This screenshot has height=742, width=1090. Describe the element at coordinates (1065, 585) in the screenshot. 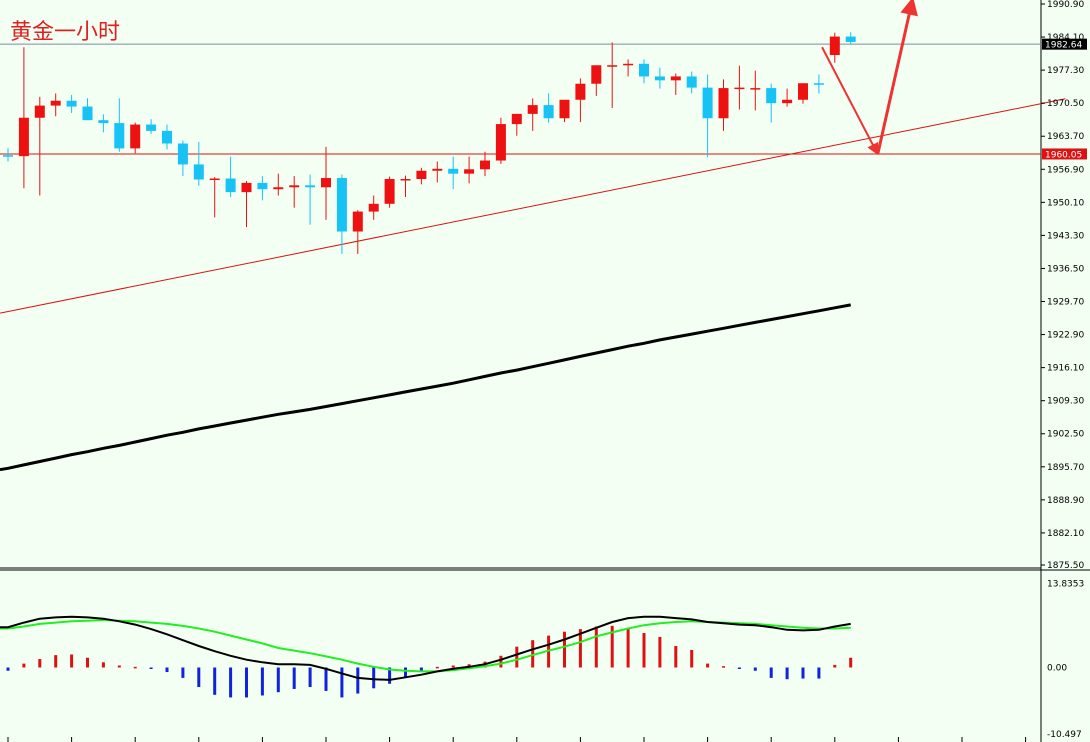

I see `indicator-tick-label: 13.8353` at that location.